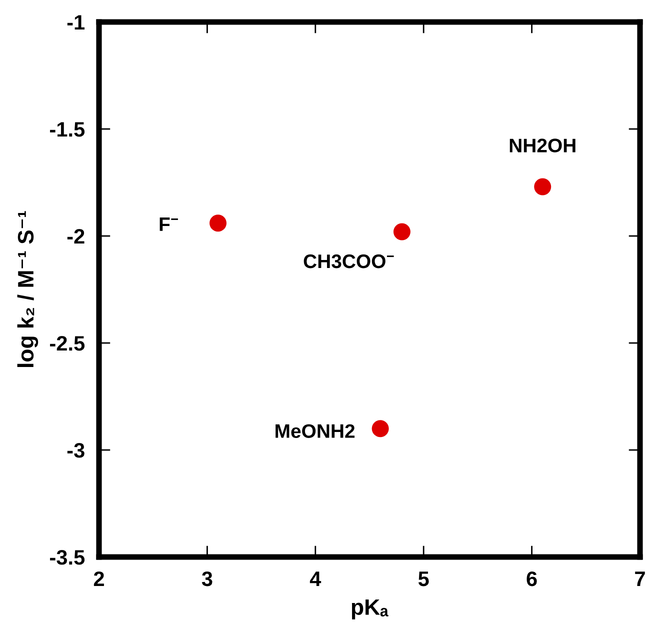 Image resolution: width=652 pixels, height=637 pixels. What do you see at coordinates (27, 289) in the screenshot?
I see `y-axis-title: log k₂ / M⁻¹ S⁻¹` at bounding box center [27, 289].